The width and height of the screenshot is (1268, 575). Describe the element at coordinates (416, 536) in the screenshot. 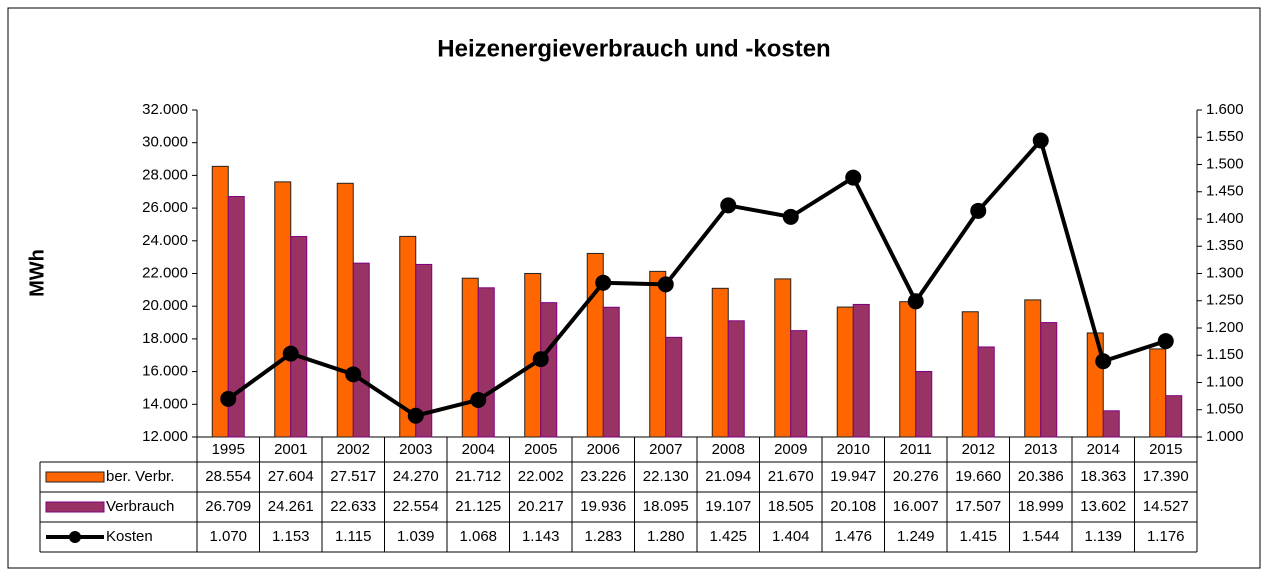

I see `table-cell: 1.039` at that location.